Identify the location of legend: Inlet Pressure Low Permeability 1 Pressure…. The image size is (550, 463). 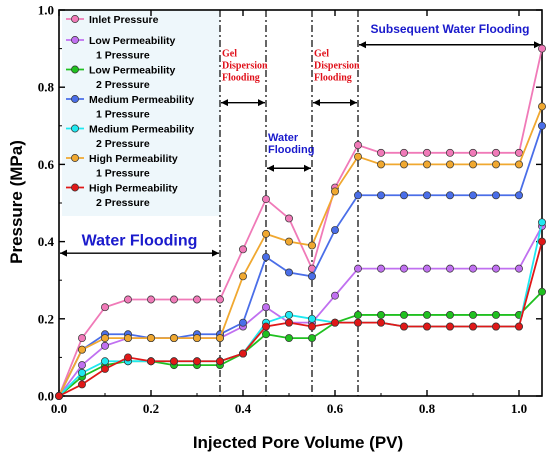
(130, 111).